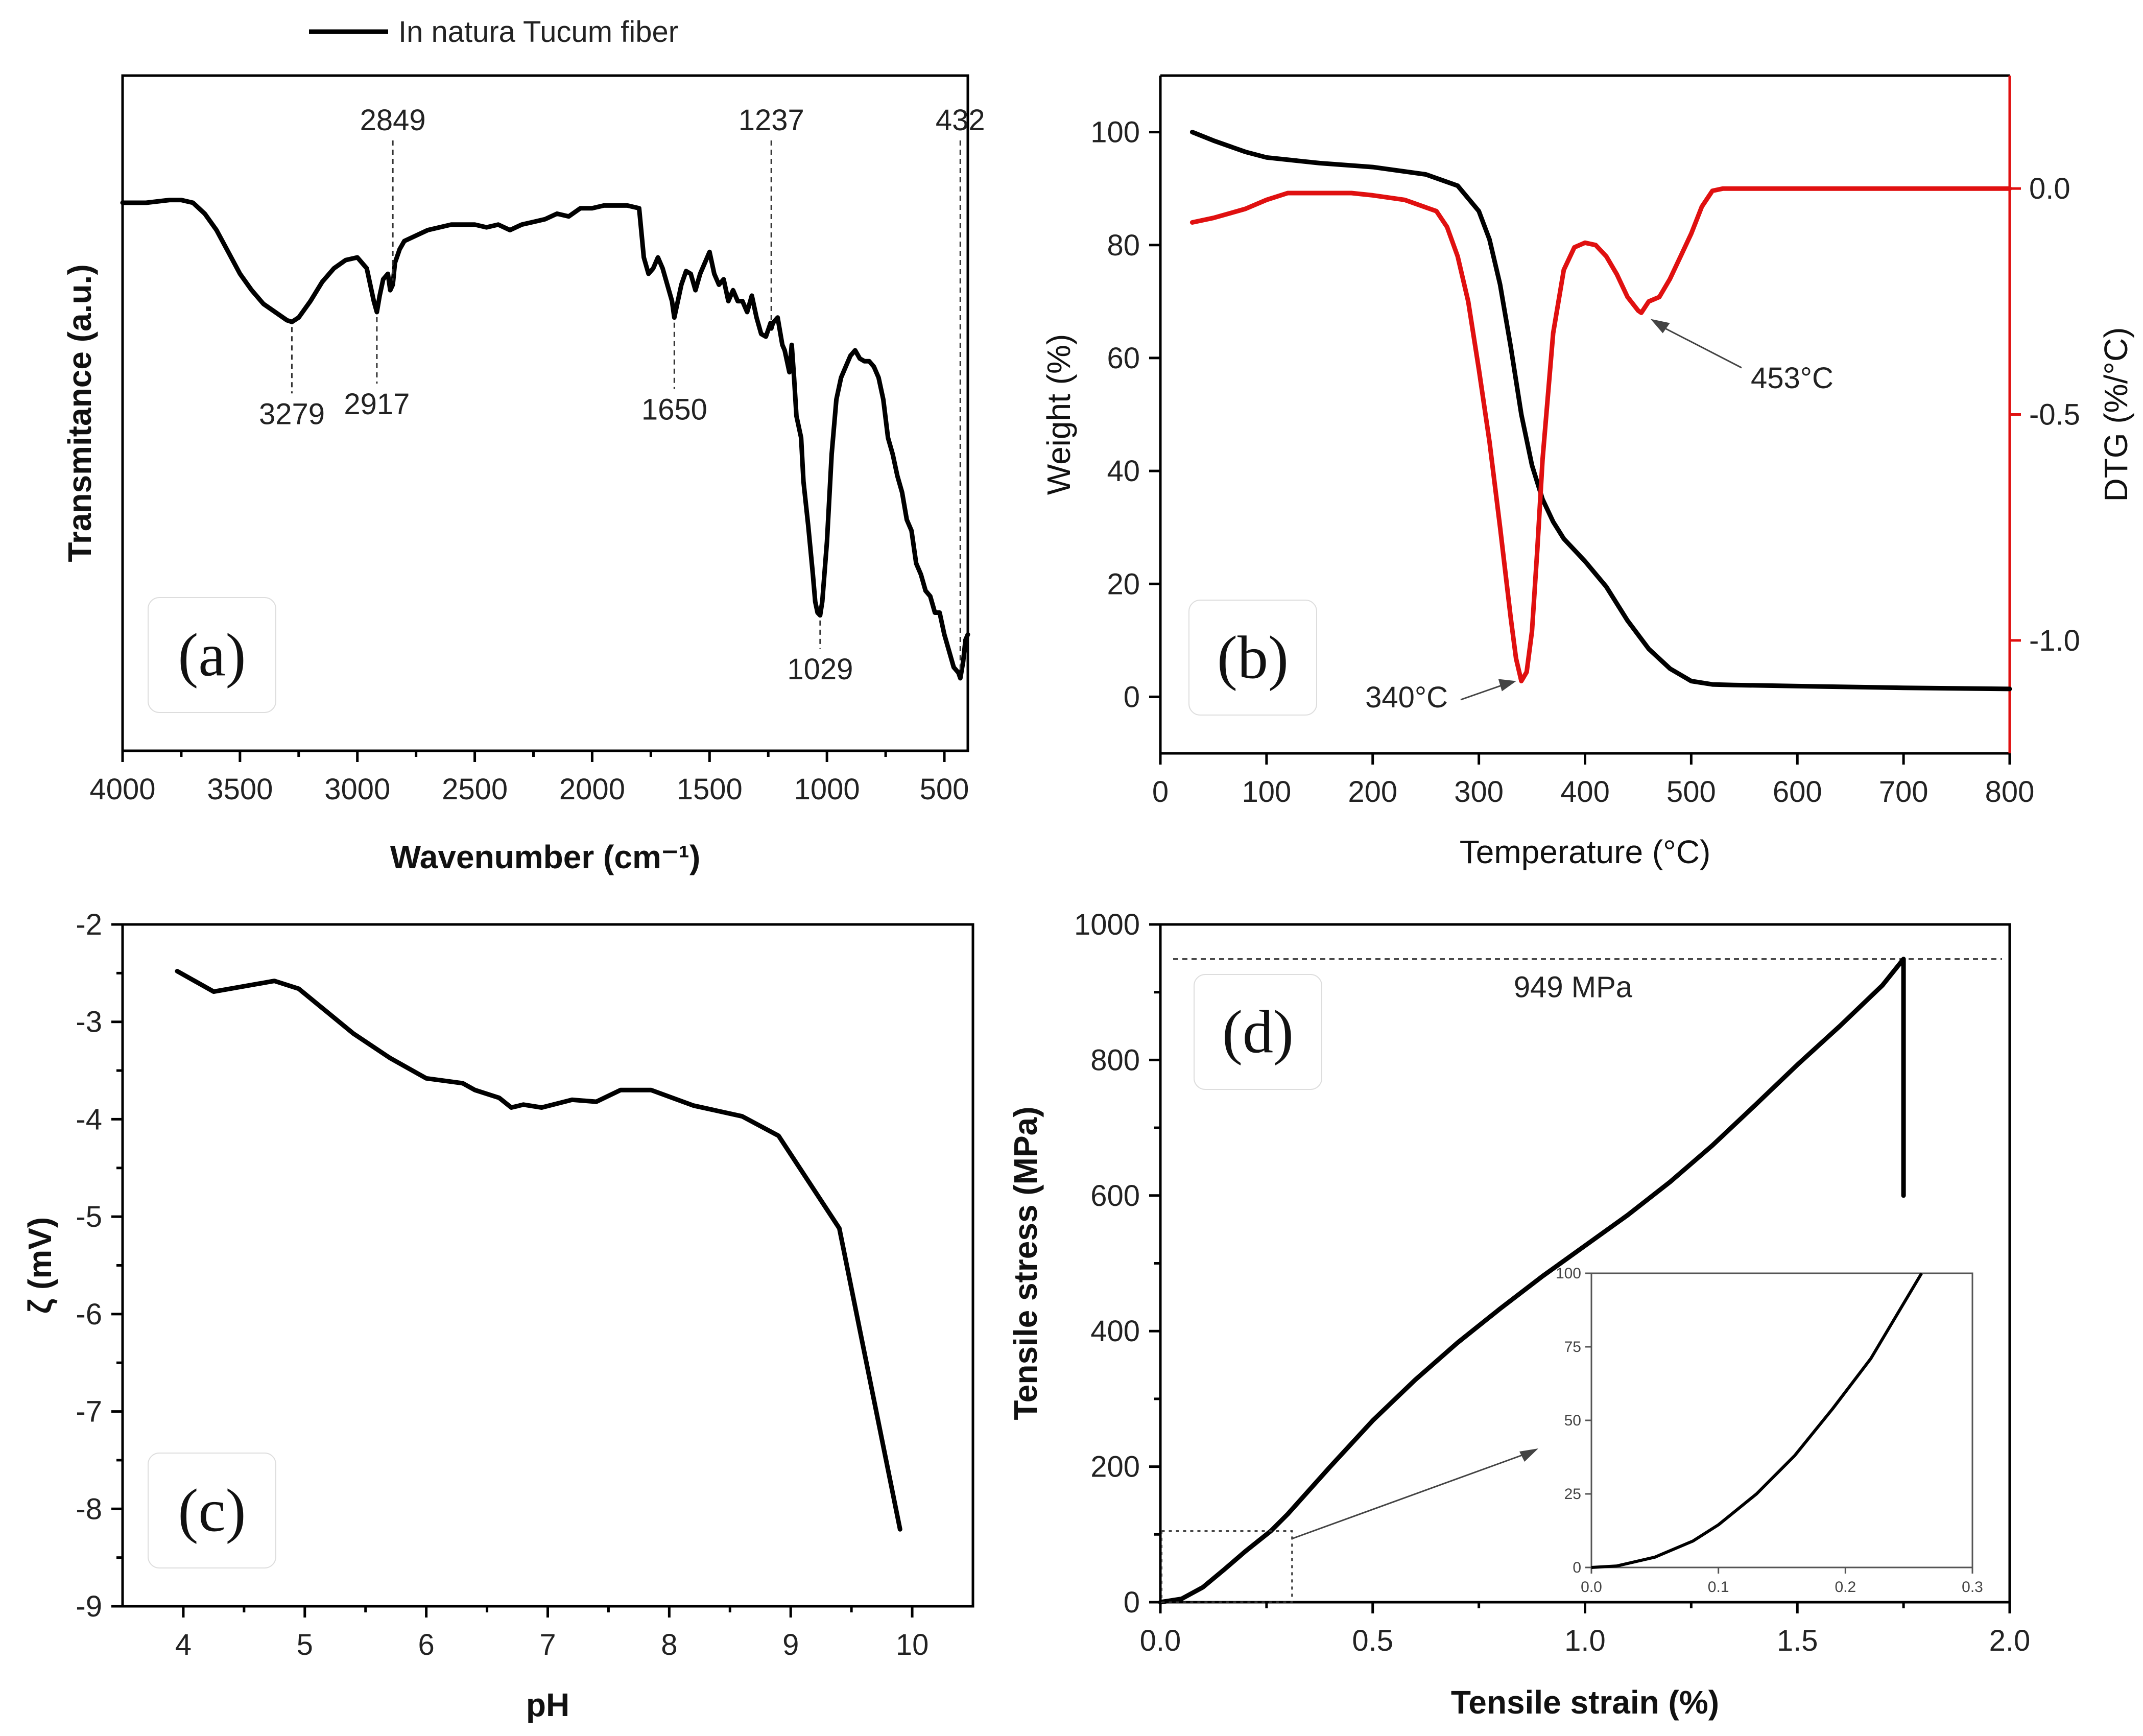 Image resolution: width=2143 pixels, height=1736 pixels. Describe the element at coordinates (89, 1023) in the screenshot. I see `y-tick-label-c: -3` at that location.